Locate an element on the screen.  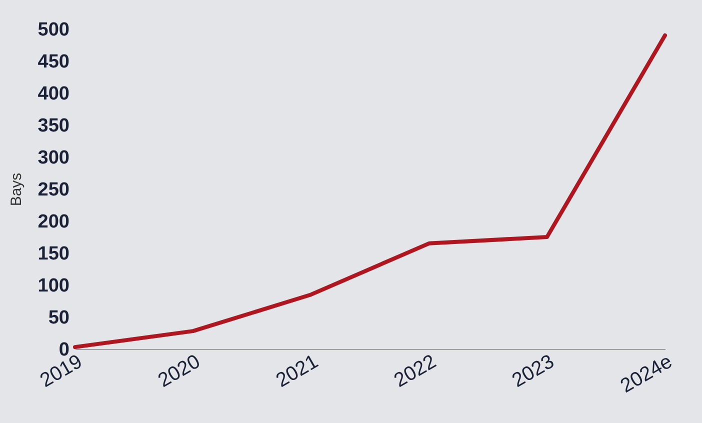
y-tick-label: 150 is located at coordinates (54, 254).